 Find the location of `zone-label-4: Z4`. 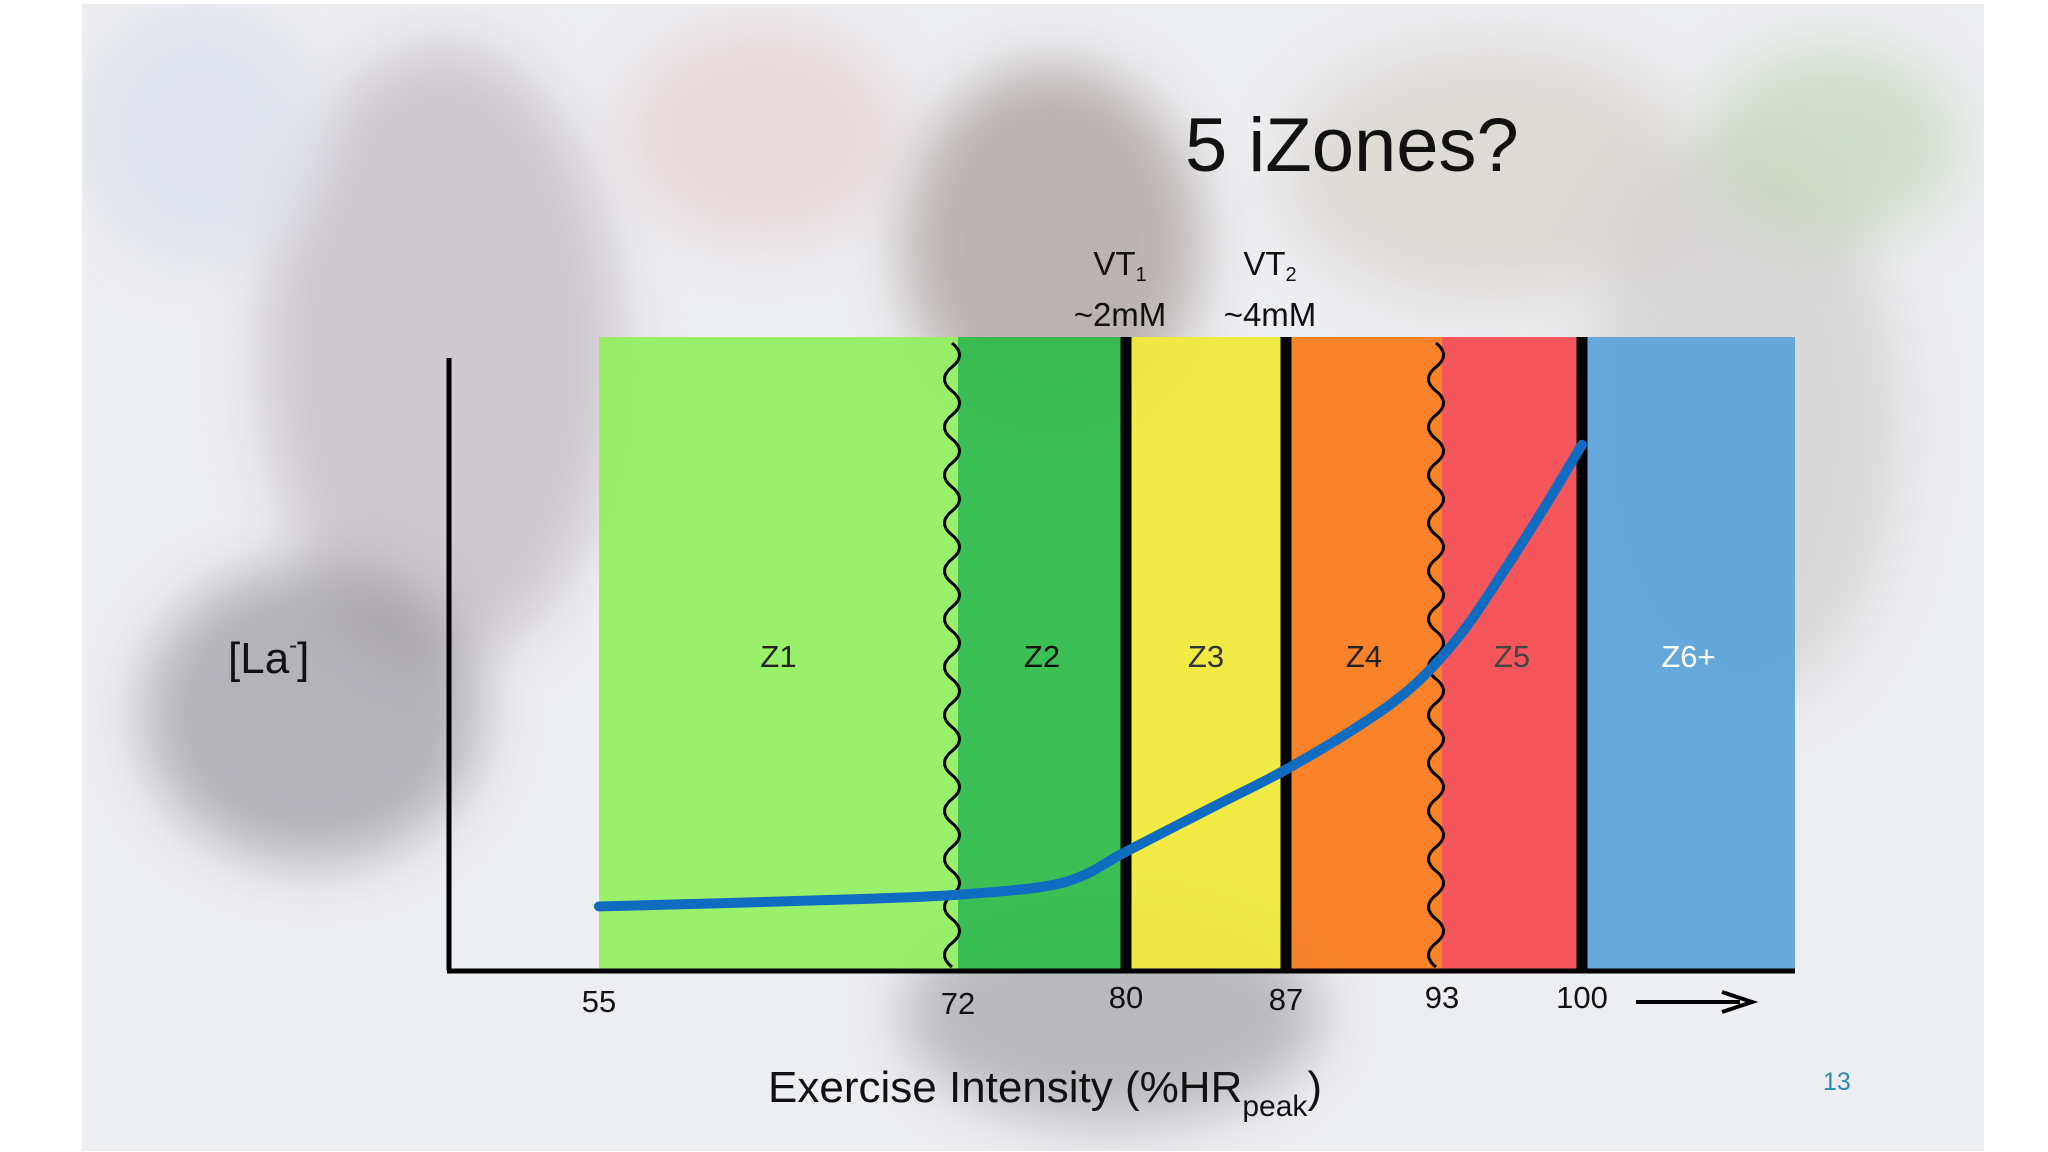

zone-label-4: Z4 is located at coordinates (1364, 656).